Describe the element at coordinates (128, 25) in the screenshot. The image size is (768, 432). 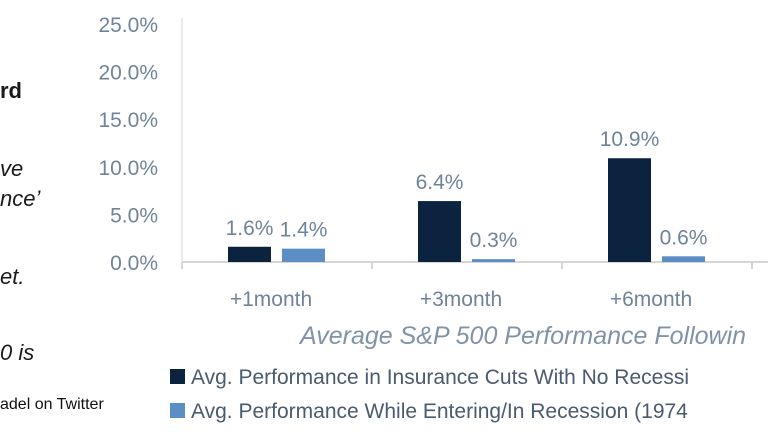
I see `y-tick-label: 25.0%` at that location.